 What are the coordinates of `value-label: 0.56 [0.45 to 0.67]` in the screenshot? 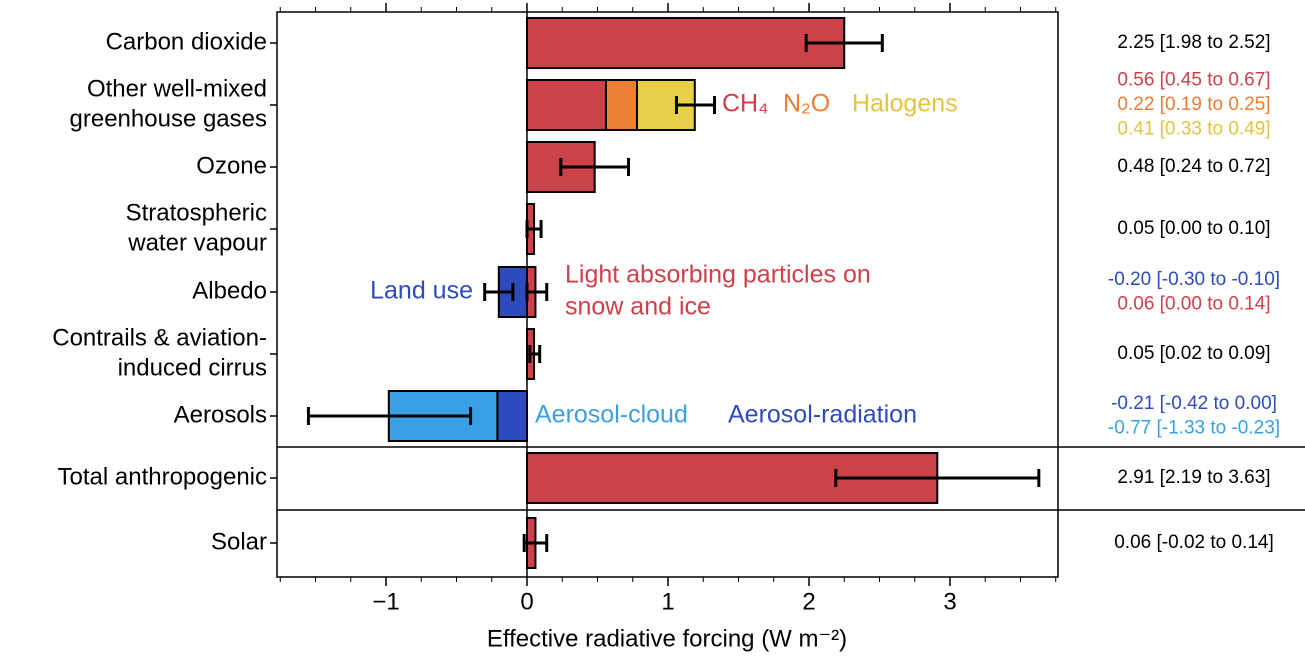 It's located at (1193, 80).